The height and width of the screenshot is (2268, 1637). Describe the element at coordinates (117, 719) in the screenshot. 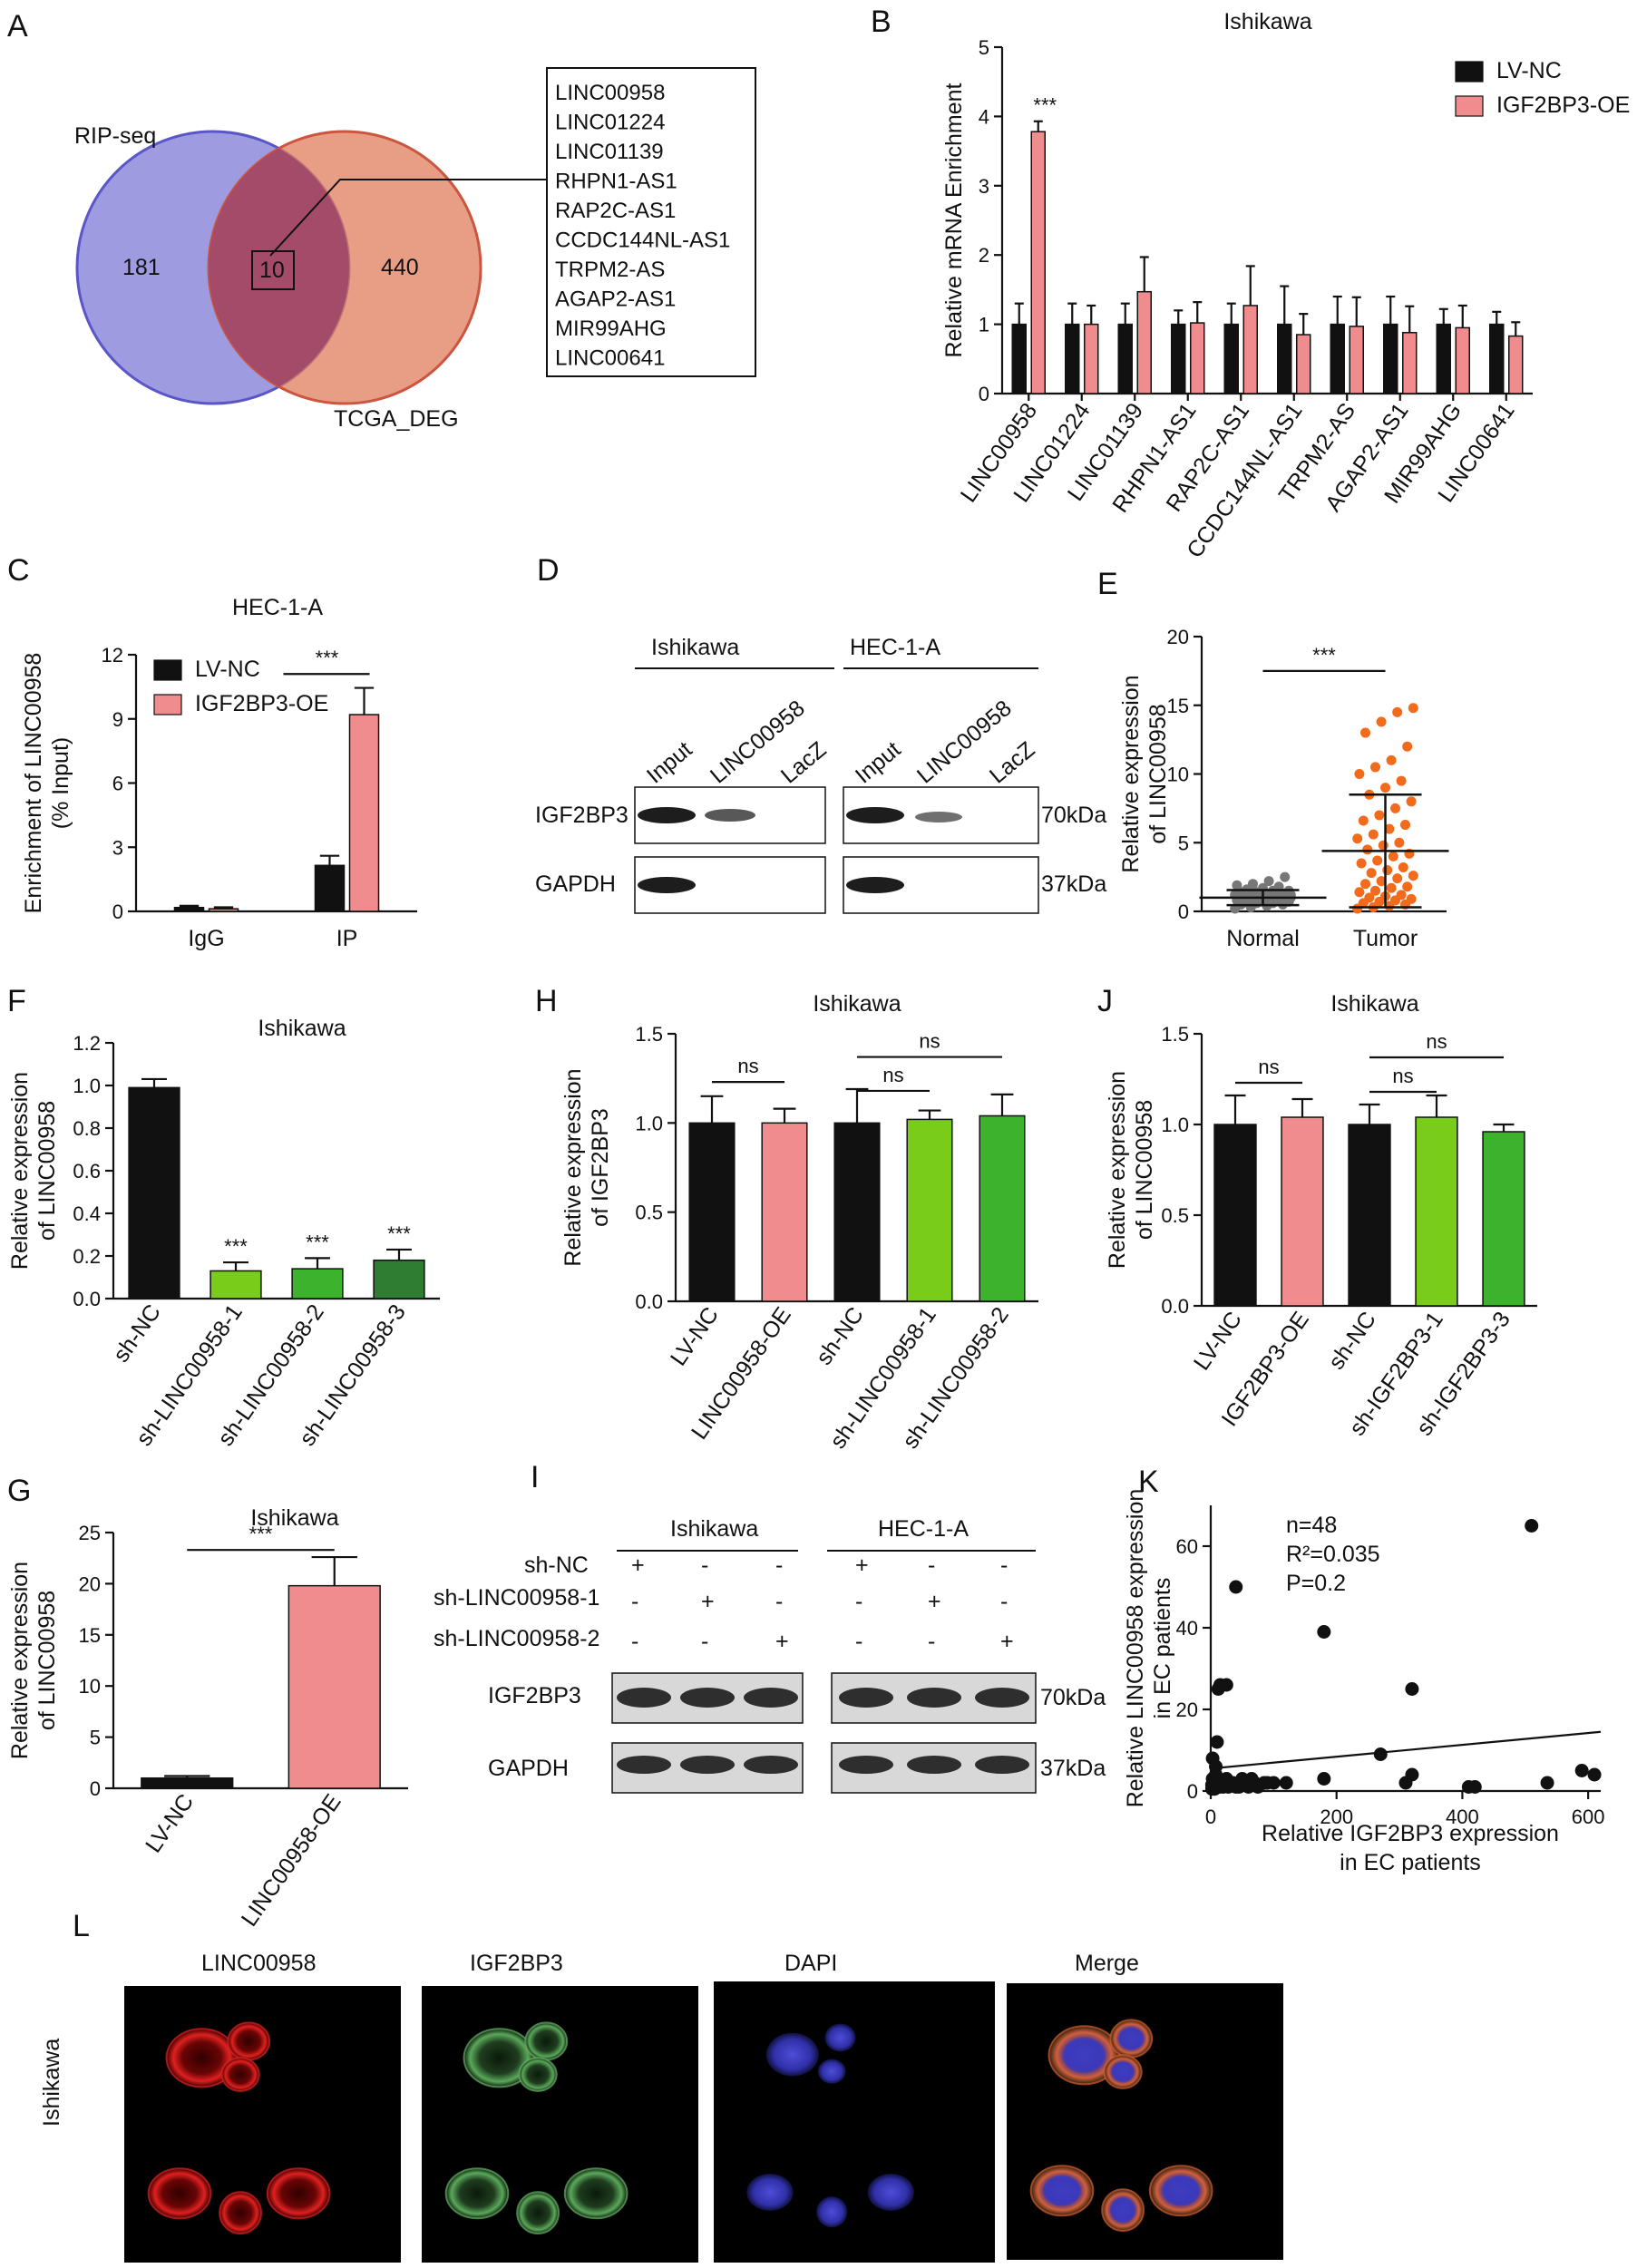

I see `y-tick-label: 9` at that location.